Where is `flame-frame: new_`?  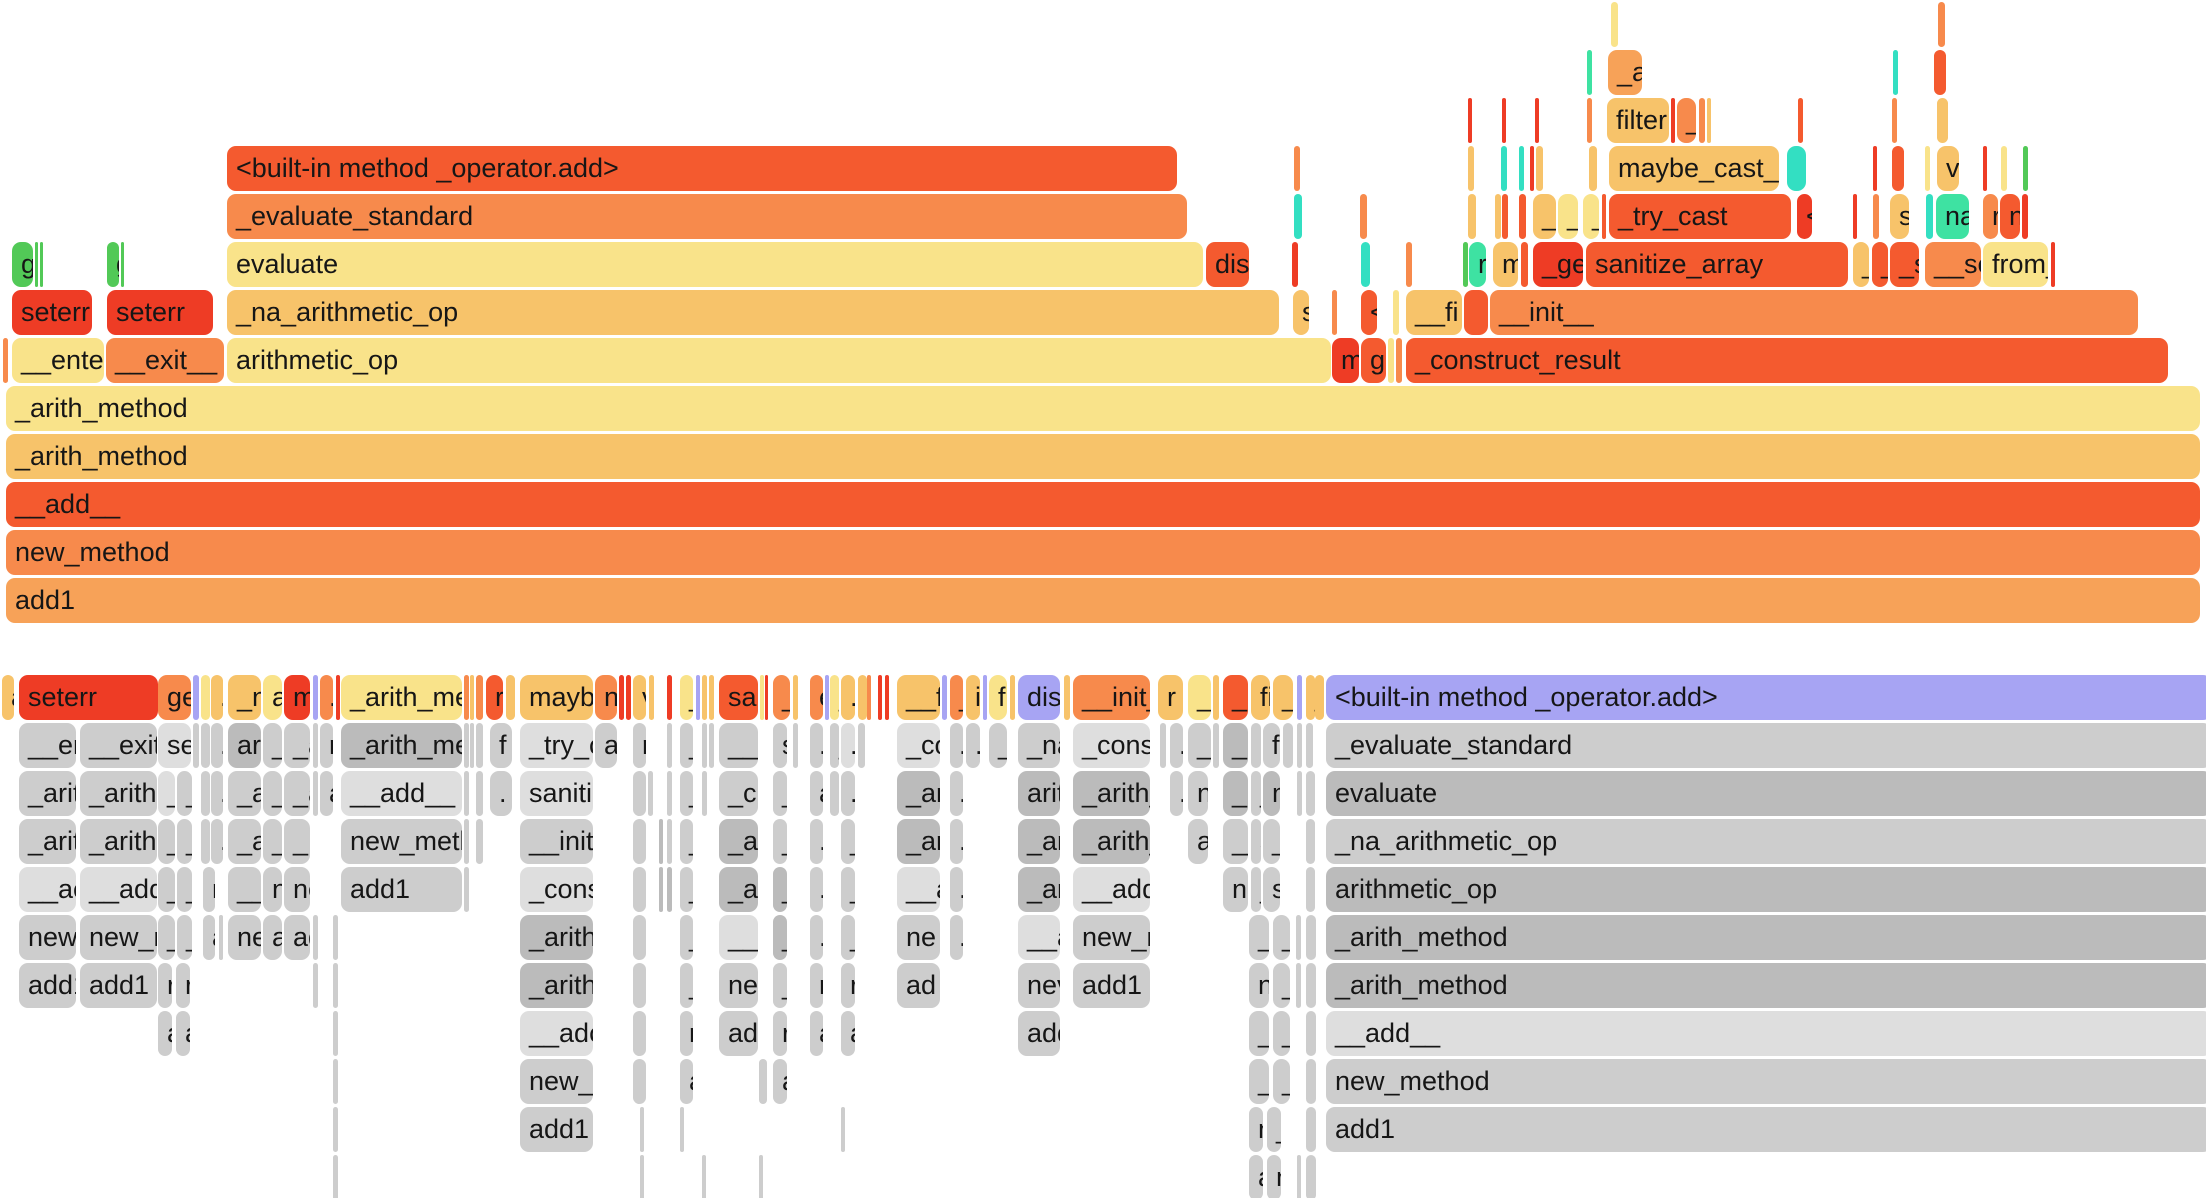
flame-frame: new_ is located at coordinates (47, 937).